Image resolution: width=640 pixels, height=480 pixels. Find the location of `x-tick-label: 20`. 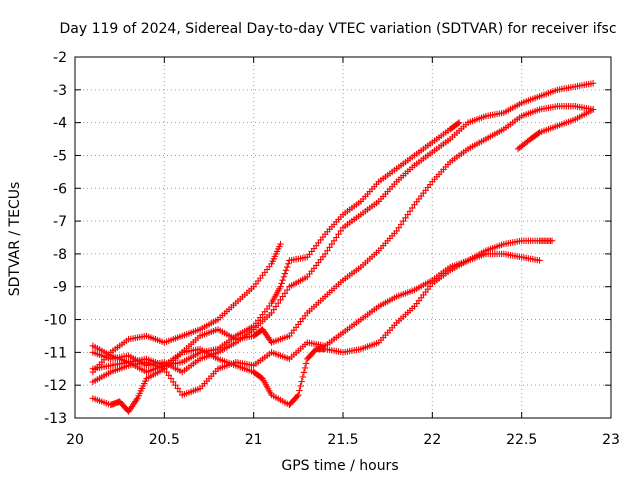

x-tick-label: 20 is located at coordinates (75, 440).